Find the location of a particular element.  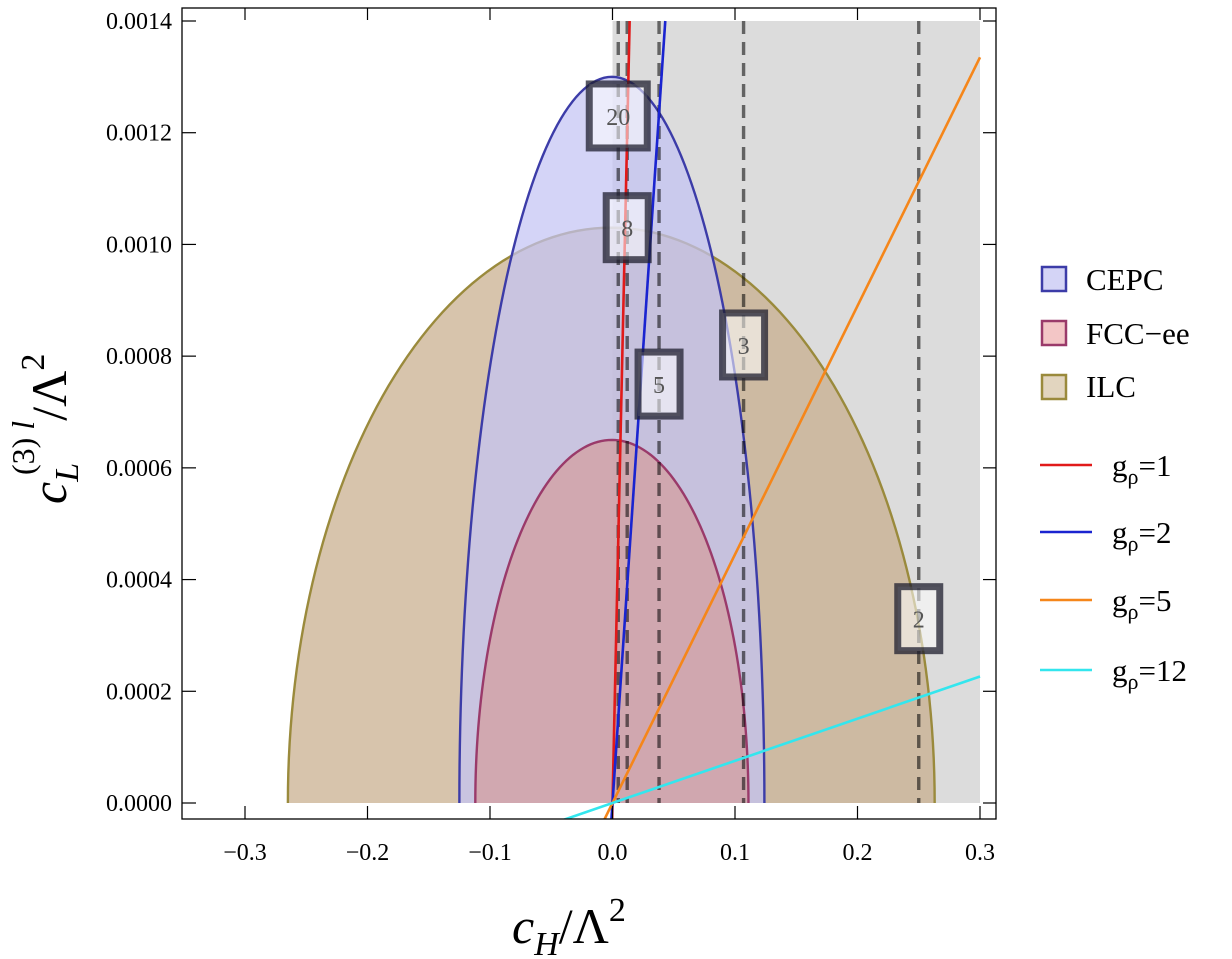

x-tick-label-5: 0.2 is located at coordinates (858, 853).